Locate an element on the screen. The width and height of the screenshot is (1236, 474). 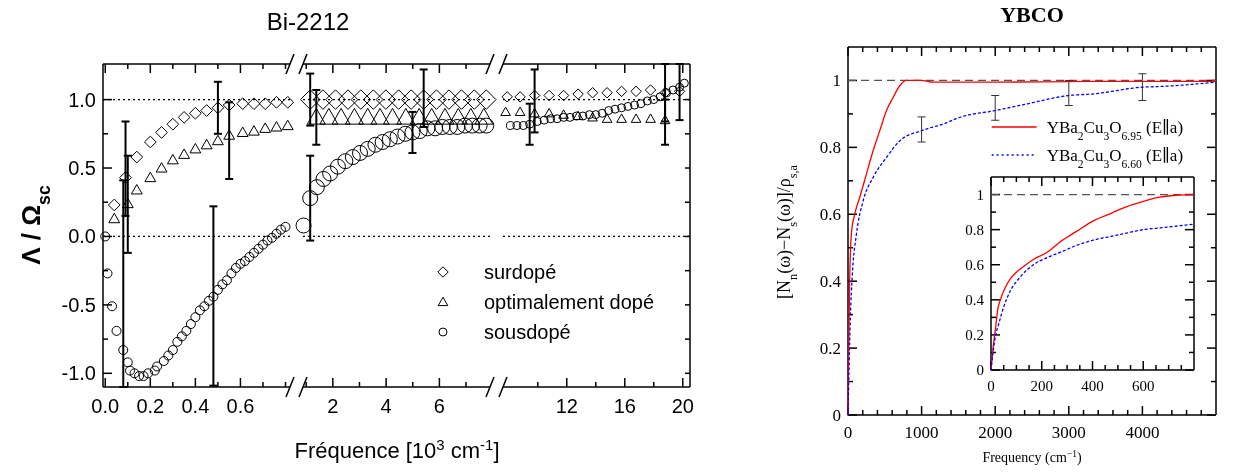
x-tick-label: 0.0 is located at coordinates (105, 406).